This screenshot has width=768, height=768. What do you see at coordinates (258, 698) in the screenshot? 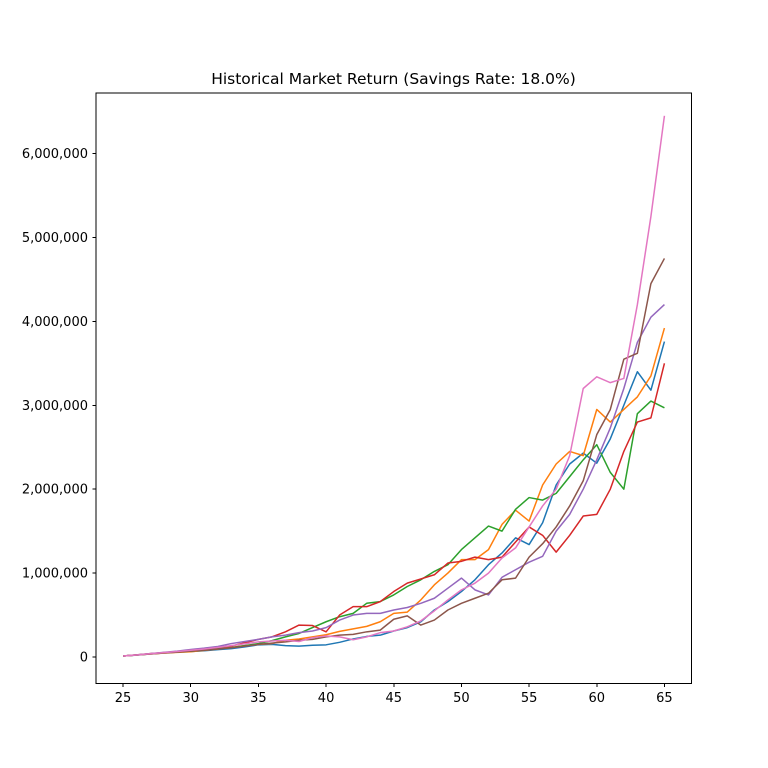
I see `x-tick-label: 35` at bounding box center [258, 698].